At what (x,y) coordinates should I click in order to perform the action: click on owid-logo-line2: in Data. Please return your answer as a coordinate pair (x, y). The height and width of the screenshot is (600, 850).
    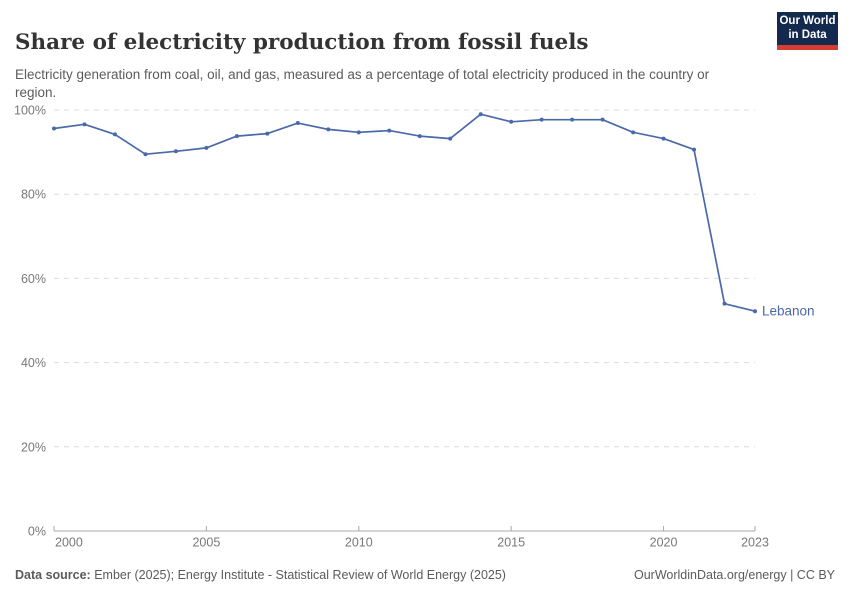
    Looking at the image, I should click on (807, 34).